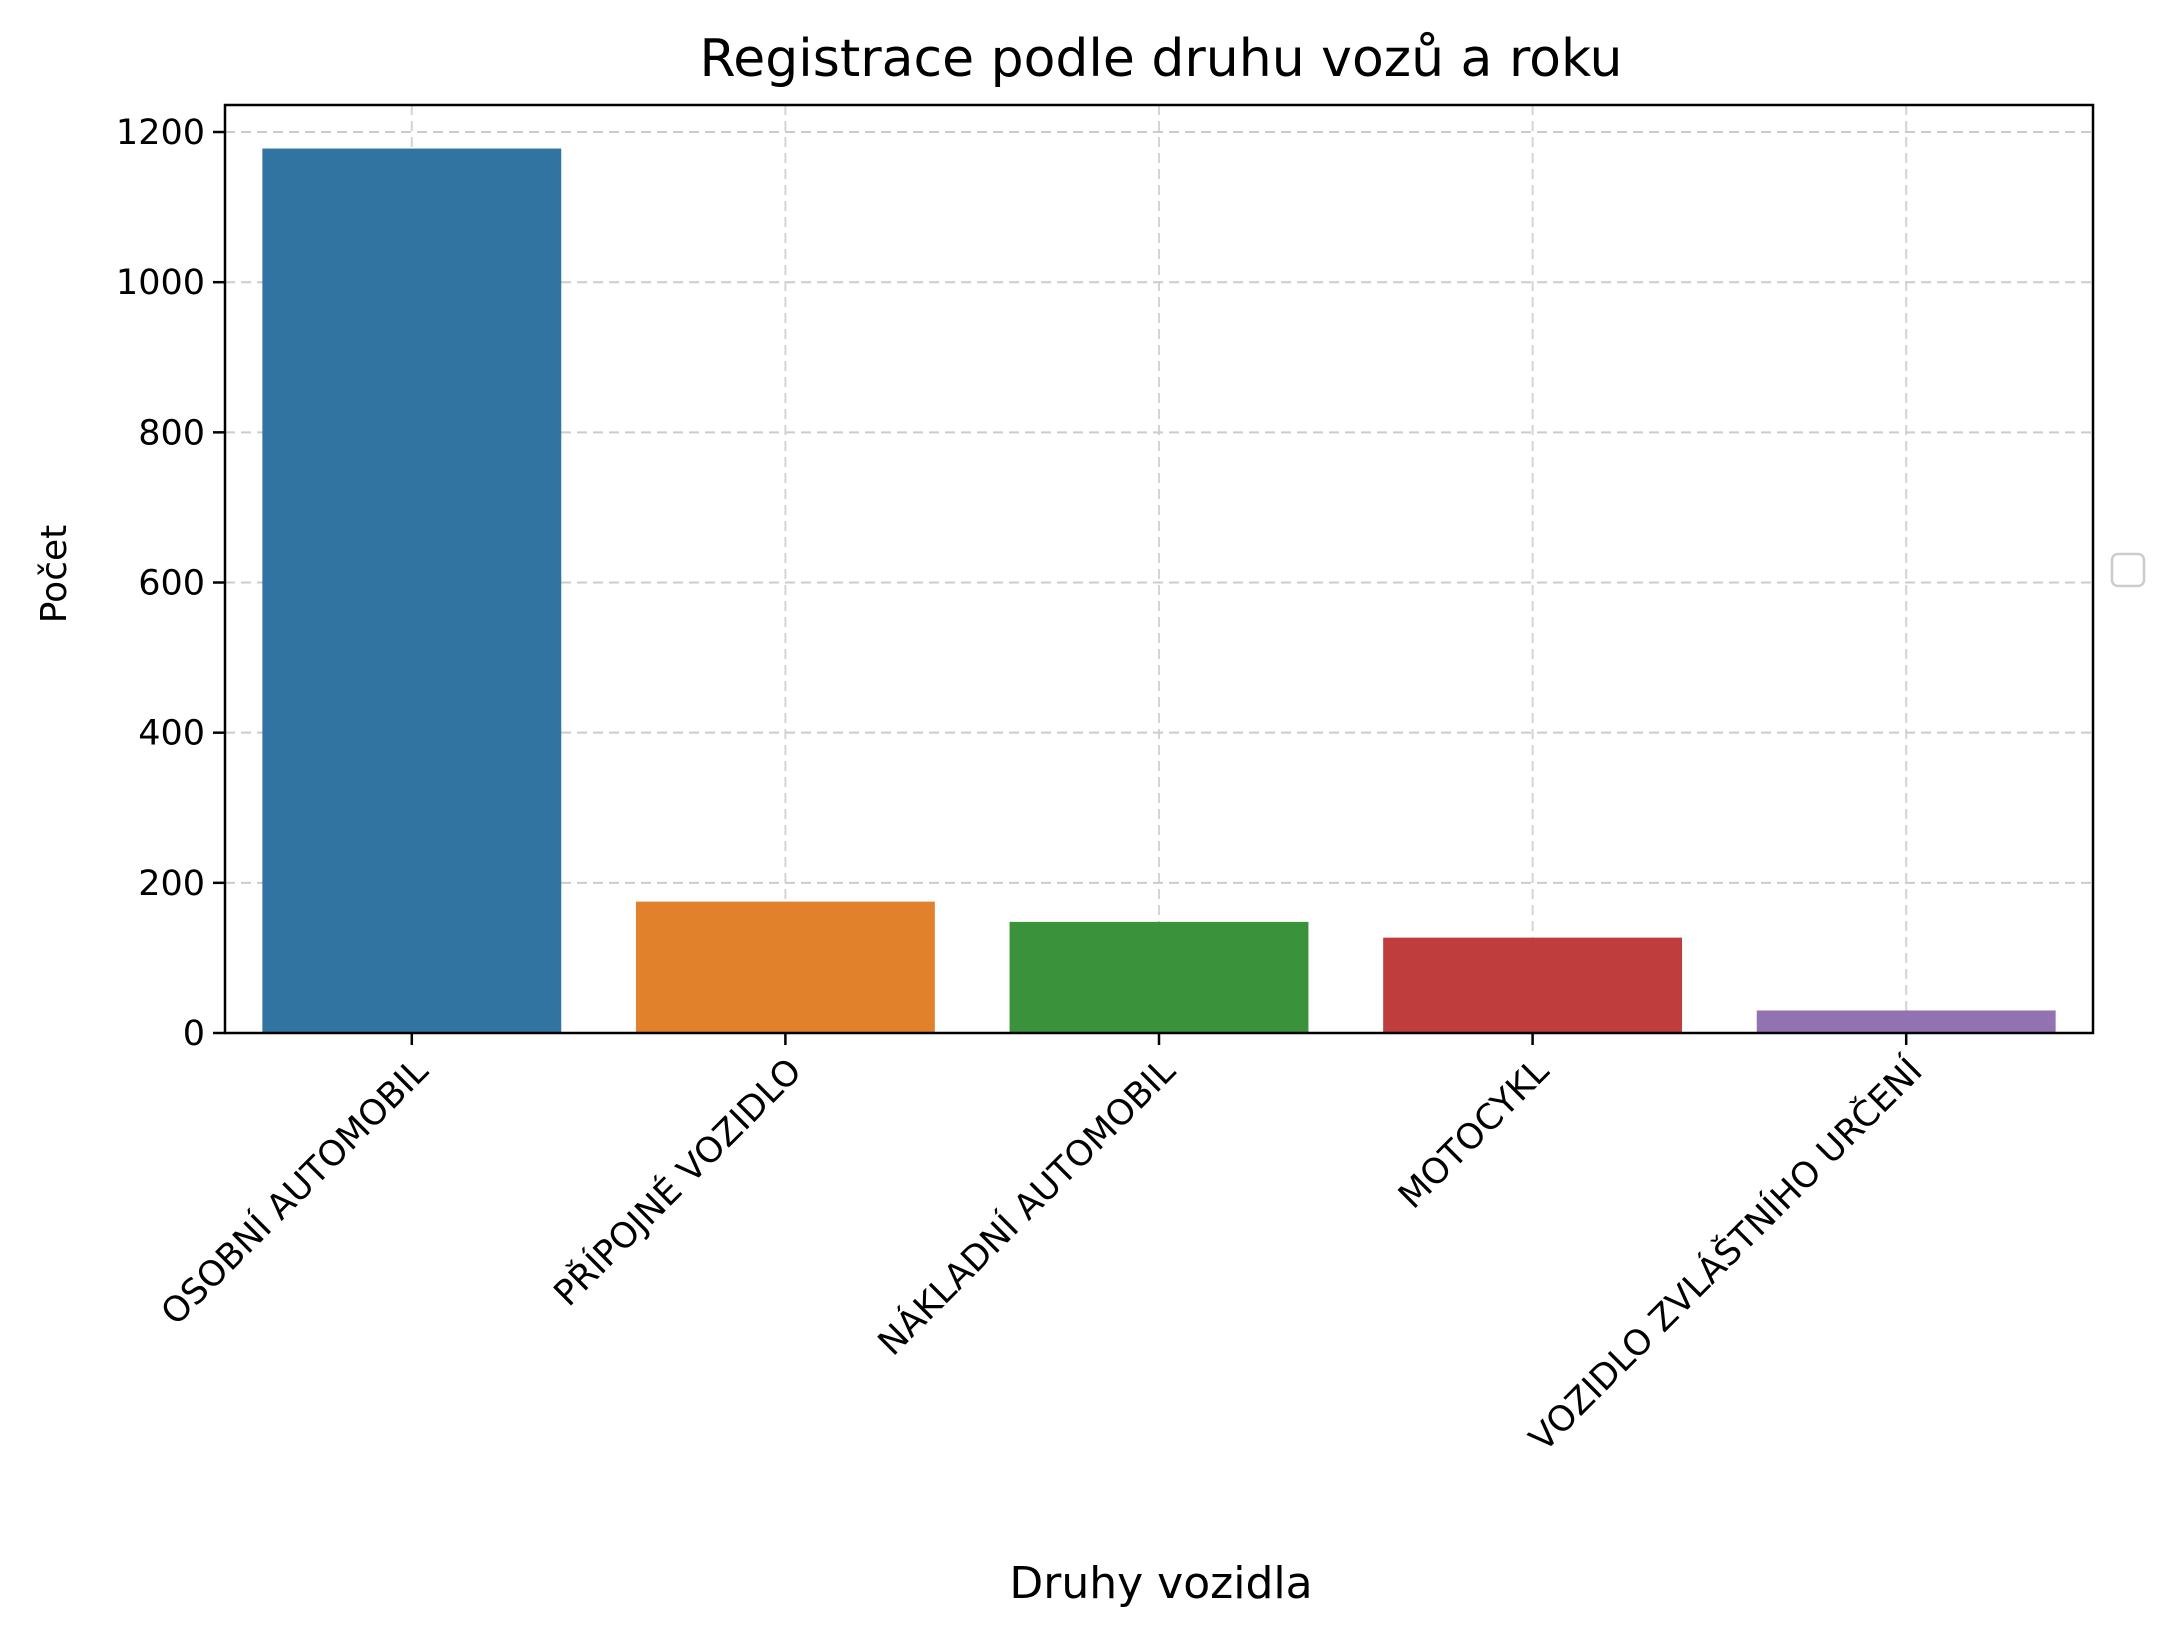 The height and width of the screenshot is (1639, 2169). I want to click on legend-box, so click(2128, 570).